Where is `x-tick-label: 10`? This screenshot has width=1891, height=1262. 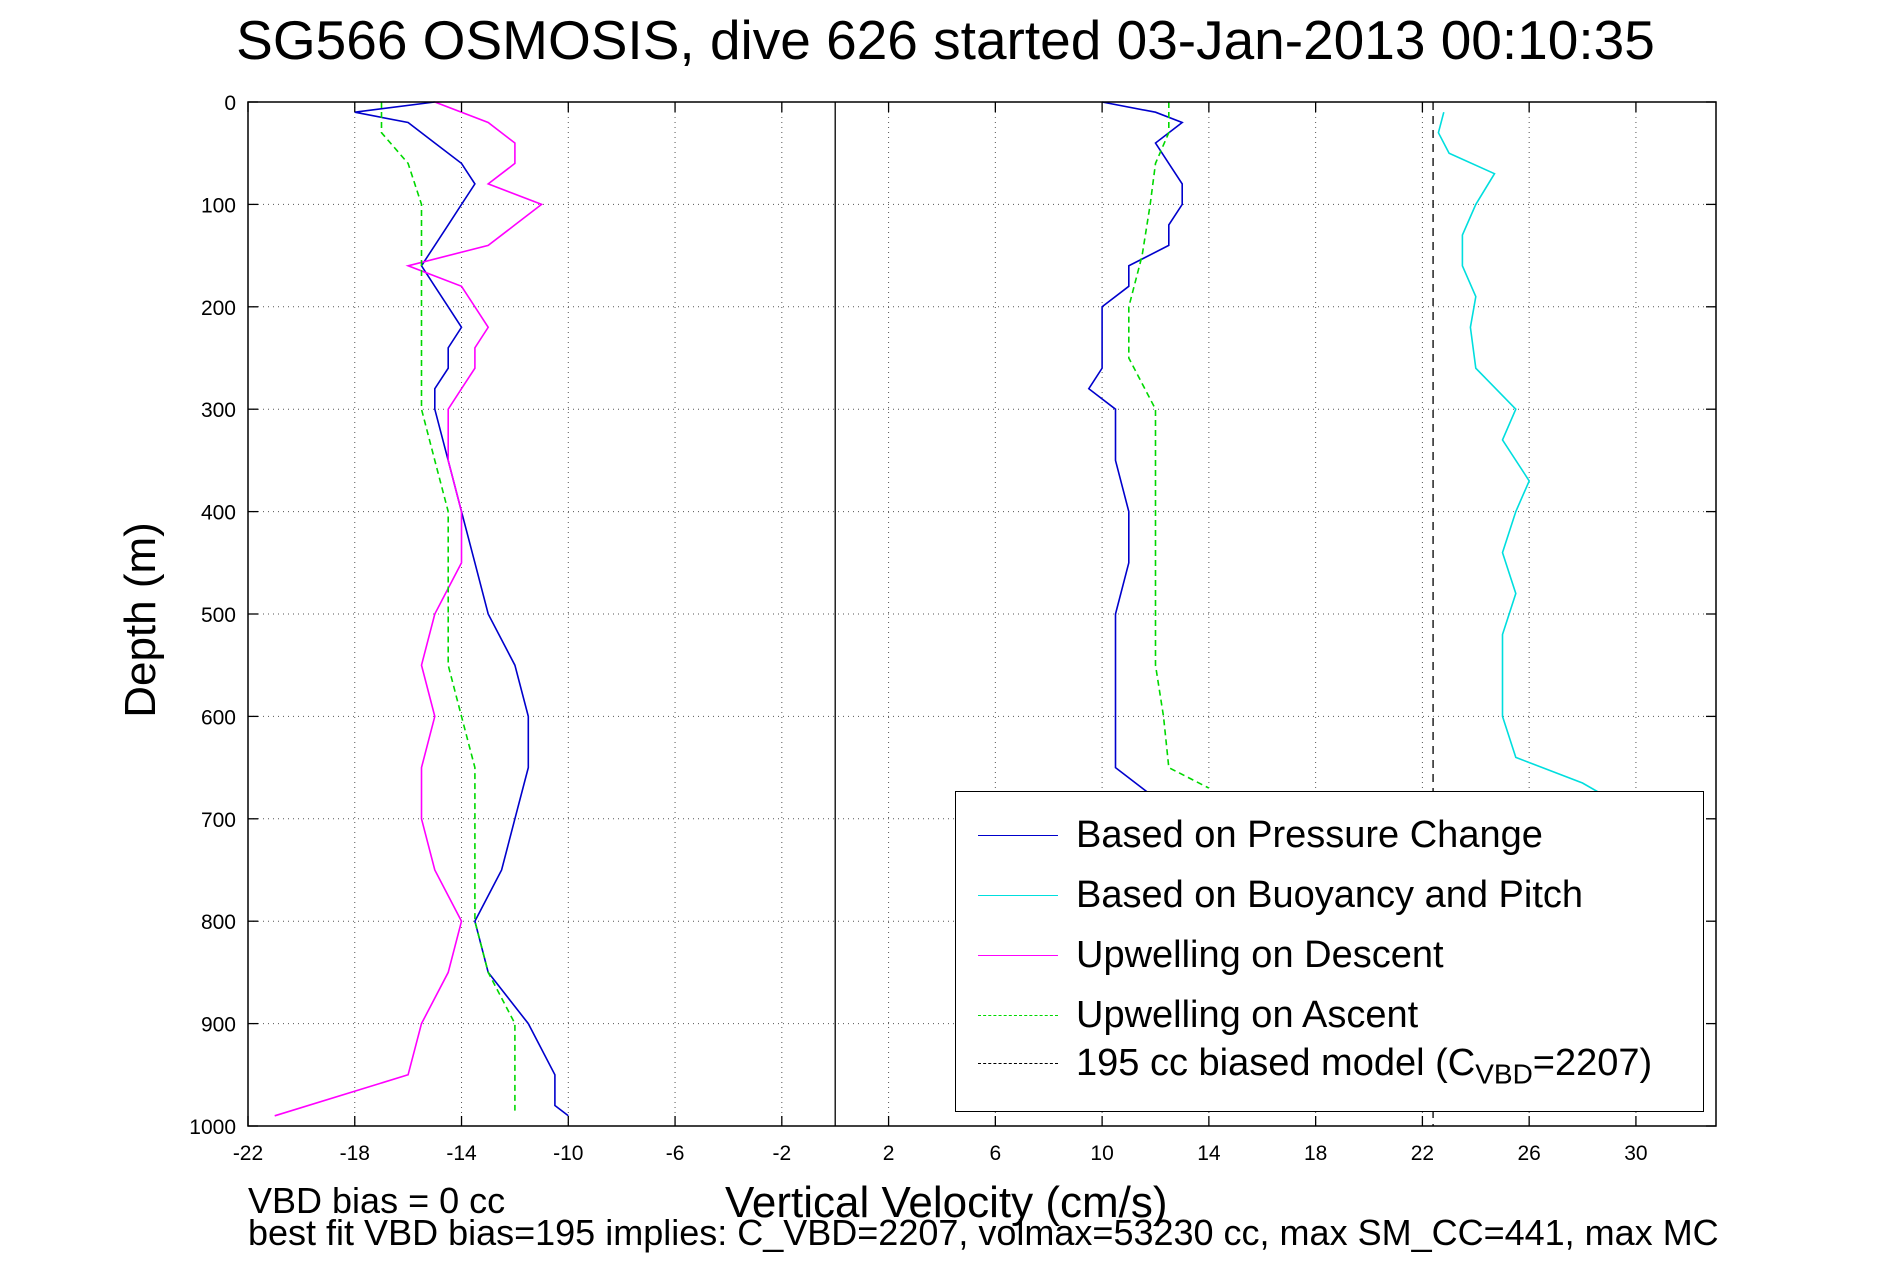 x-tick-label: 10 is located at coordinates (1101, 1153).